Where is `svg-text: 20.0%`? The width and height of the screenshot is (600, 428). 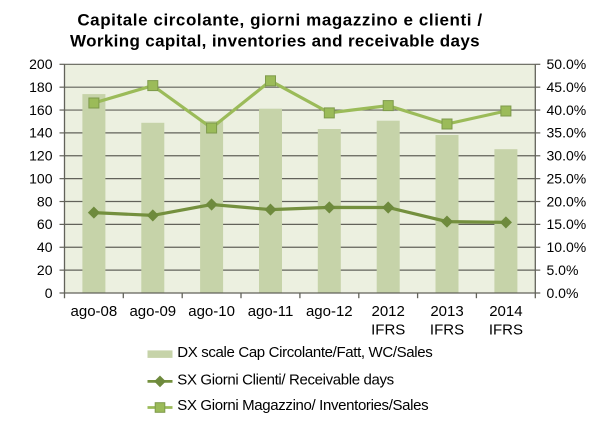
svg-text: 20.0% is located at coordinates (567, 201).